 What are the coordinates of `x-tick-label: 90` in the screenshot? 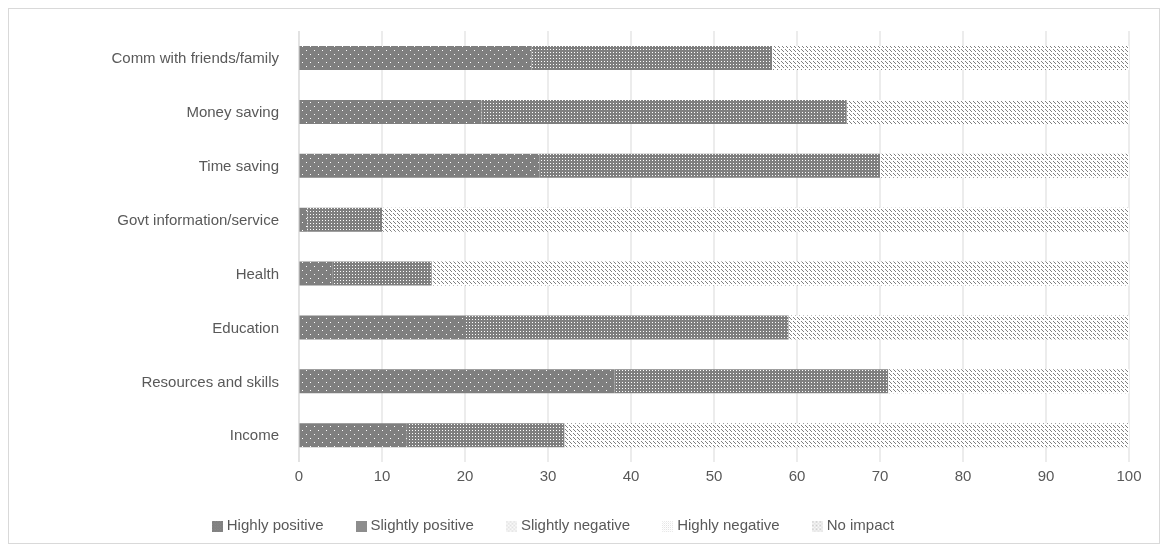 It's located at (1046, 475).